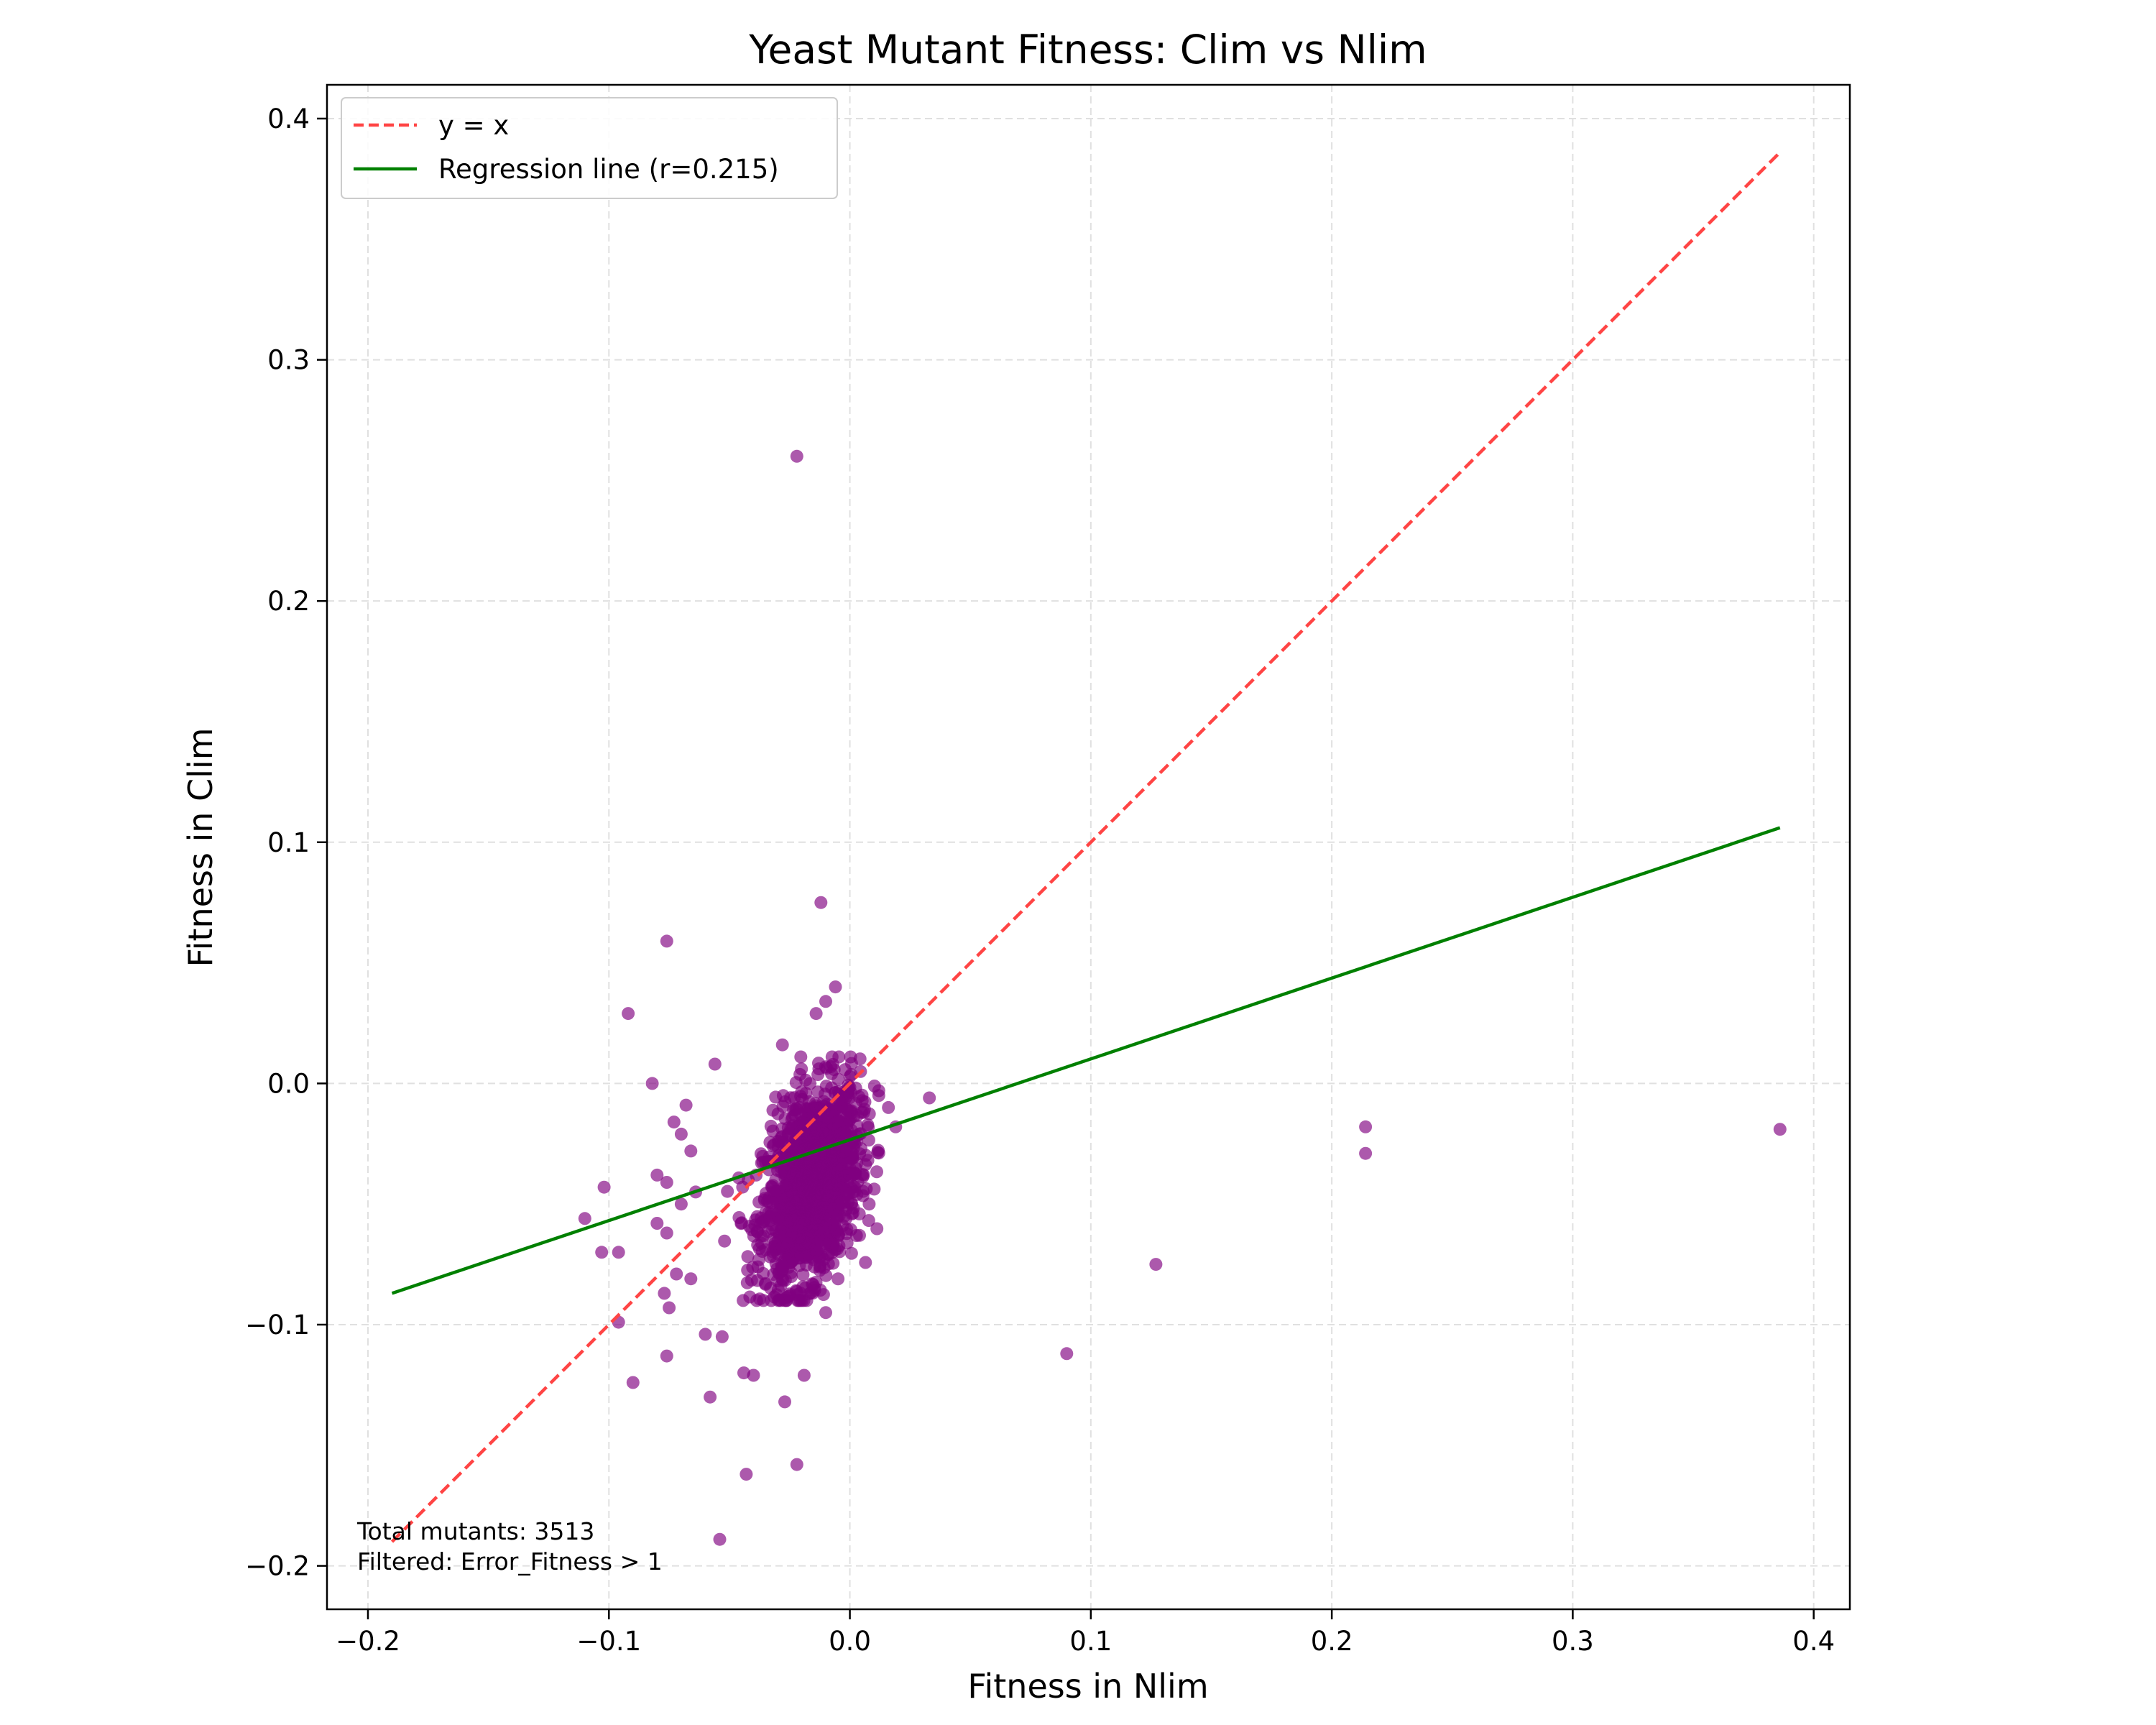  Describe the element at coordinates (277, 1325) in the screenshot. I see `y-tick-label: −0.1` at that location.